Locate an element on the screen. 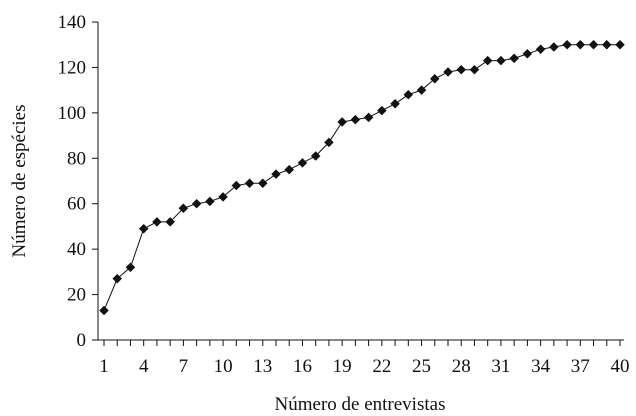 This screenshot has height=416, width=636. x-axis-ticks: 1 4 7 10 13 16 19 22 25 28 31 34 37 40 is located at coordinates (364, 358).